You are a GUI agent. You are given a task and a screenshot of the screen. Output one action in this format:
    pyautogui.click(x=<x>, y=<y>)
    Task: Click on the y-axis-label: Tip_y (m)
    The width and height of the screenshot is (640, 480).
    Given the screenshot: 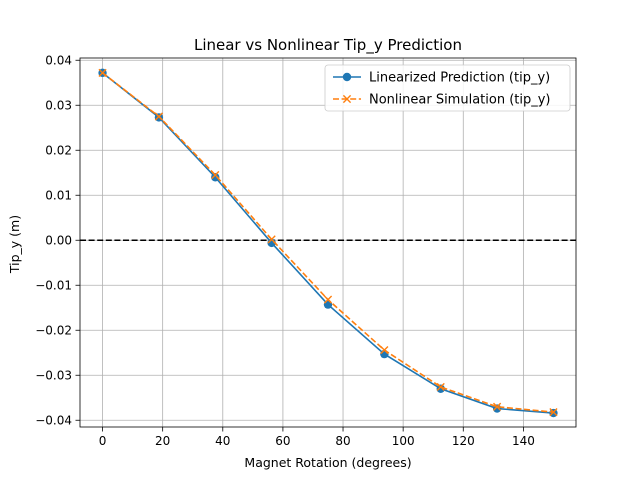 What is the action you would take?
    pyautogui.click(x=14, y=244)
    